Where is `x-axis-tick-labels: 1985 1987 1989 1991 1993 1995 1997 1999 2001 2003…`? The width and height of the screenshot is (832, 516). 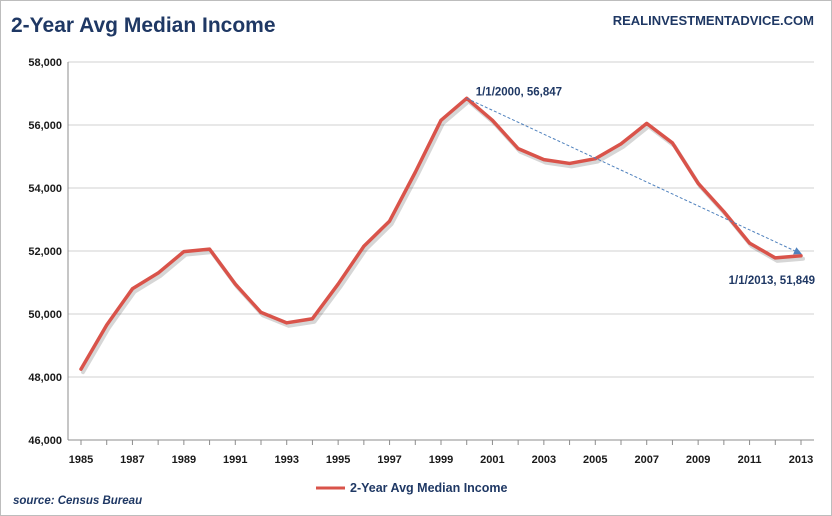
x-axis-tick-labels: 1985 1987 1989 1991 1993 1995 1997 1999 2001 2003… is located at coordinates (441, 460).